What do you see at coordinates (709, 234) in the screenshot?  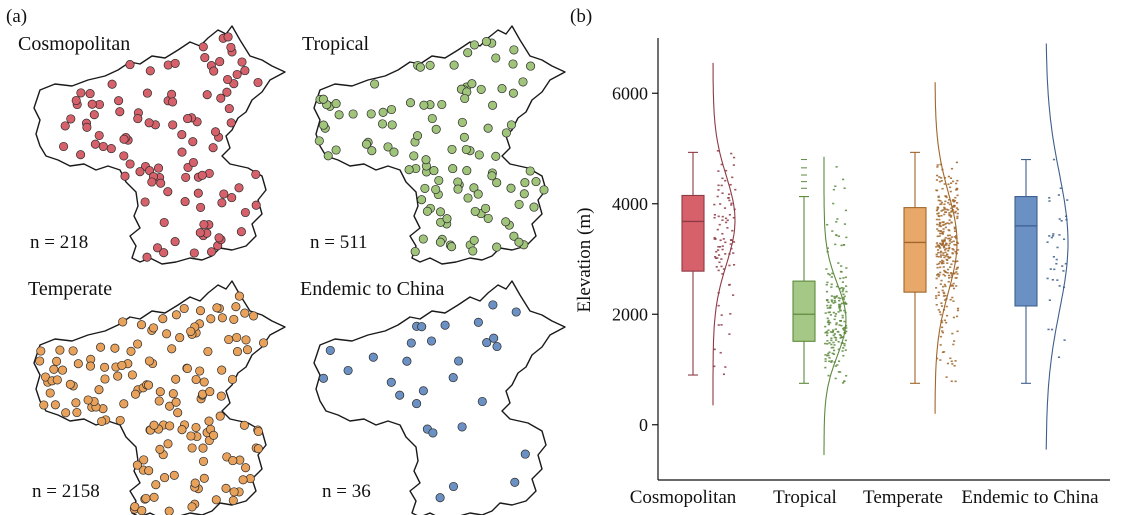 I see `series-cosmopolitan` at bounding box center [709, 234].